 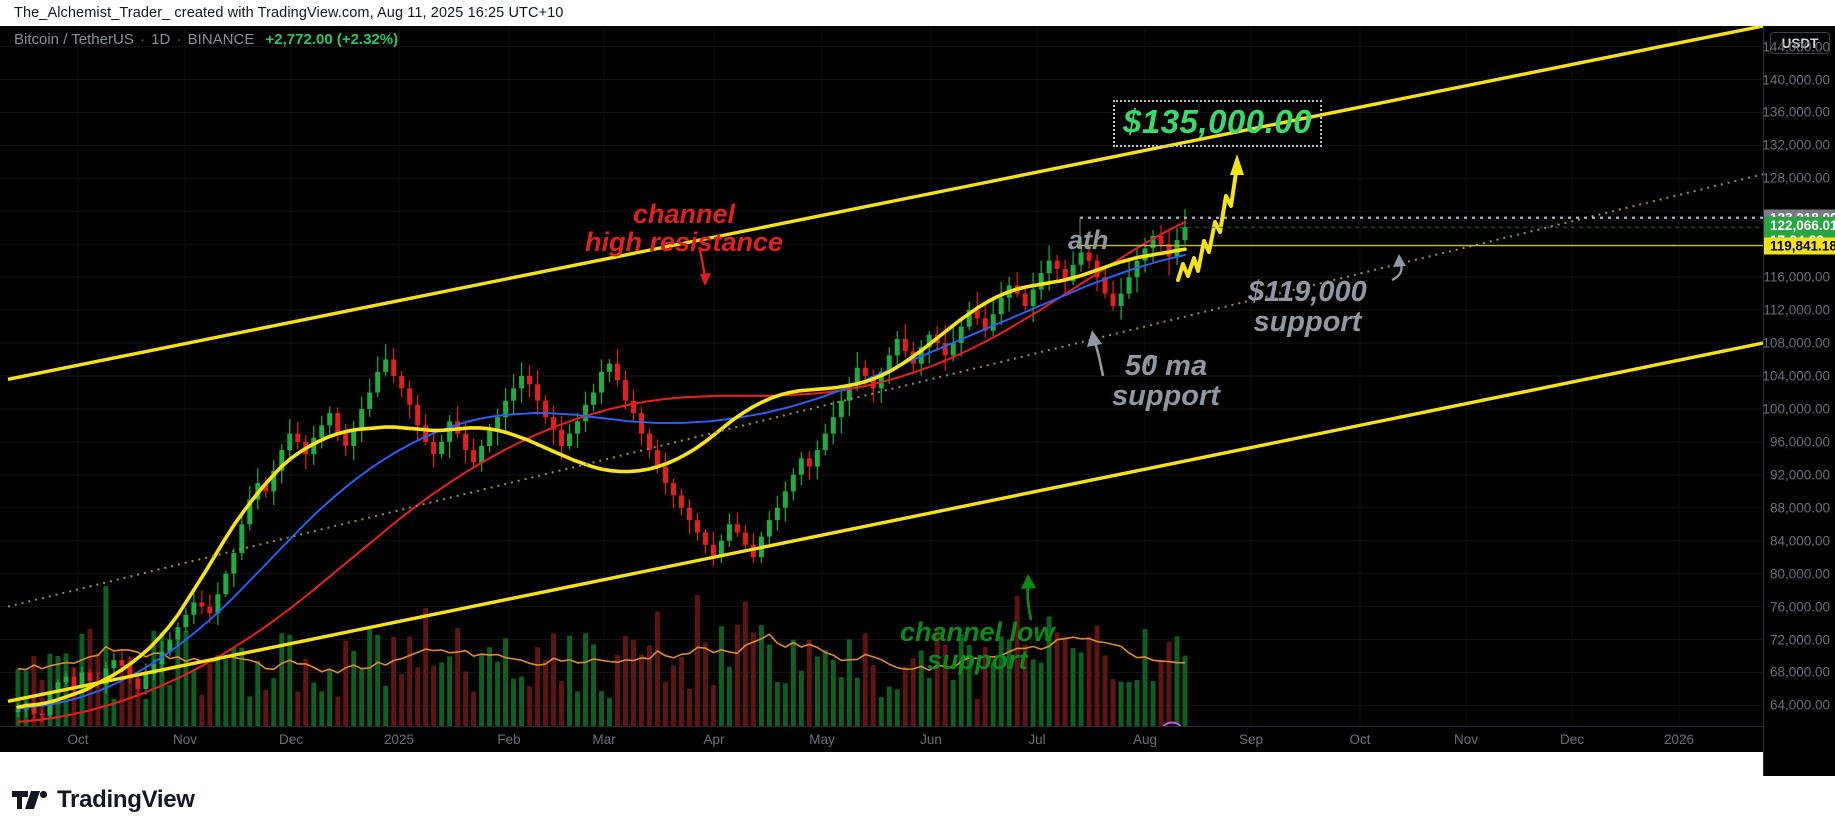 I want to click on price-badge-yellow: 119,841.18, so click(x=1799, y=246).